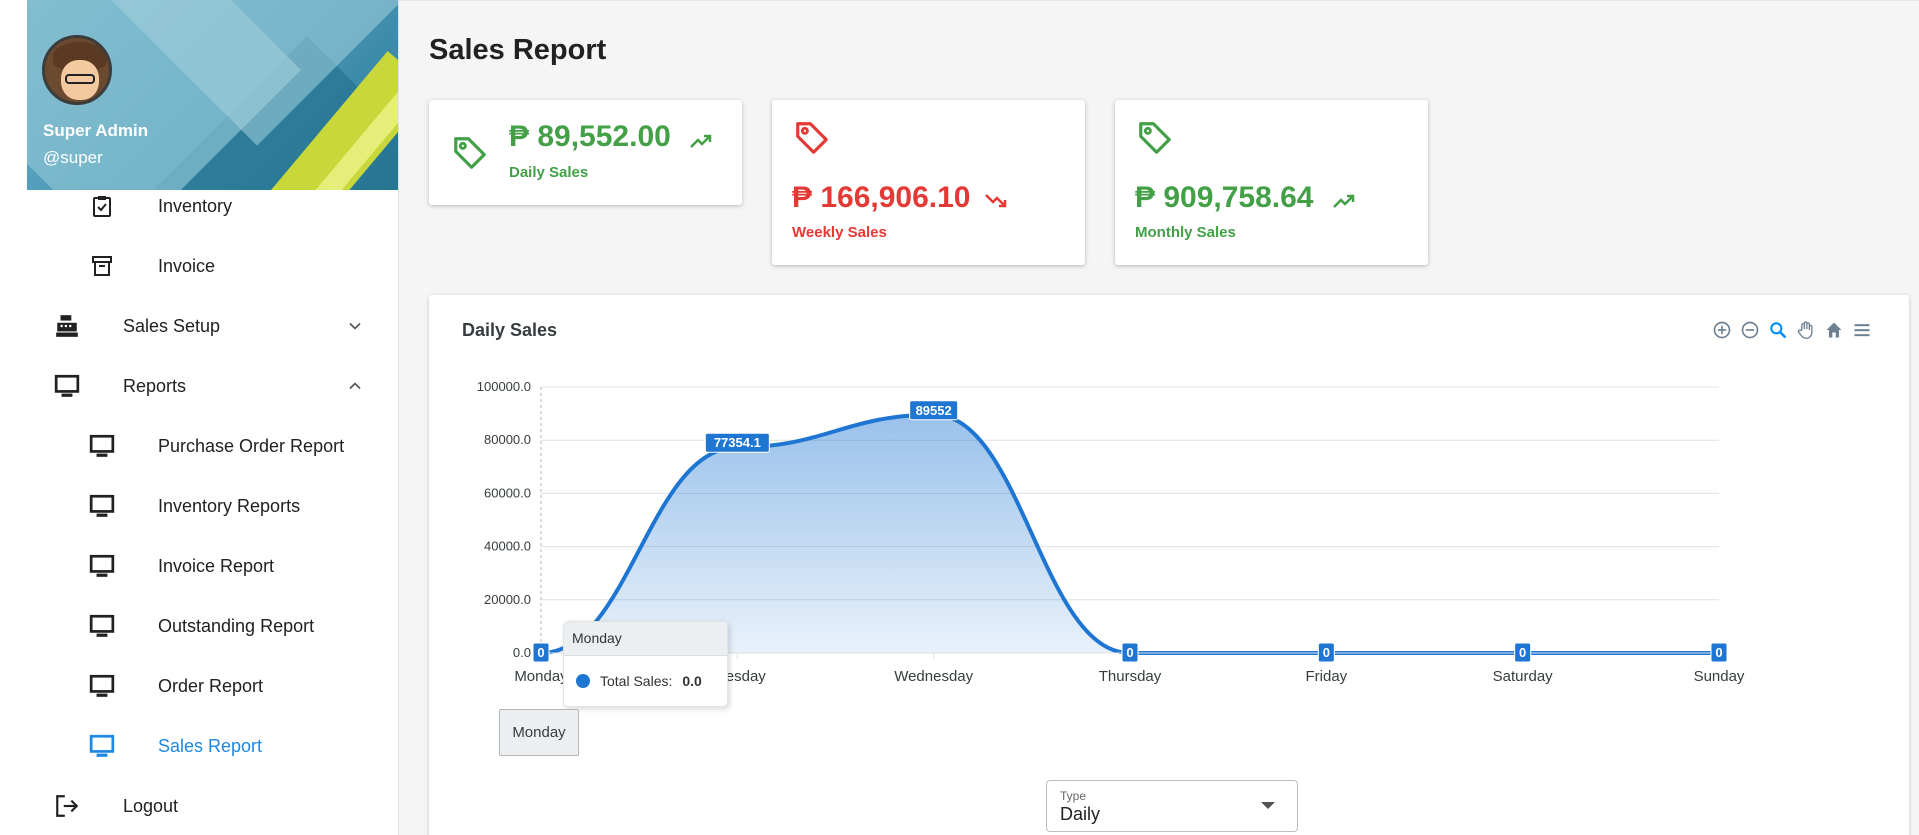 This screenshot has height=835, width=1919. I want to click on y-tick-label: 20000.0, so click(507, 599).